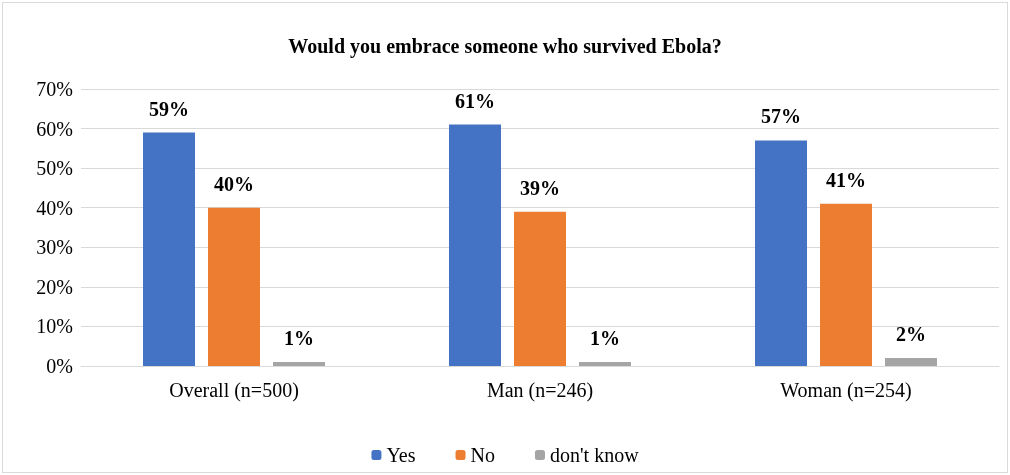 Image resolution: width=1010 pixels, height=475 pixels. What do you see at coordinates (475, 100) in the screenshot?
I see `data-label: 61%` at bounding box center [475, 100].